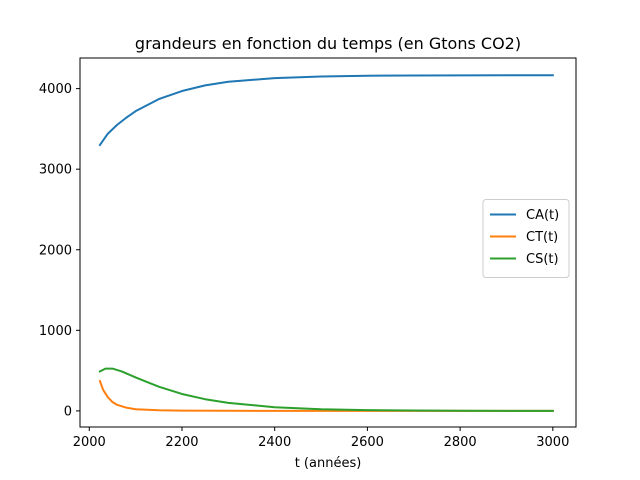 The width and height of the screenshot is (640, 480). Describe the element at coordinates (460, 442) in the screenshot. I see `x-tick-label: 2800` at that location.